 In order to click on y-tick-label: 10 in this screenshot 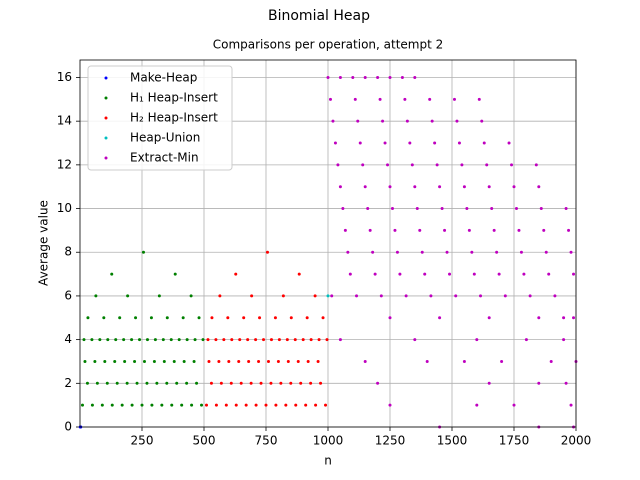, I will do `click(64, 208)`.